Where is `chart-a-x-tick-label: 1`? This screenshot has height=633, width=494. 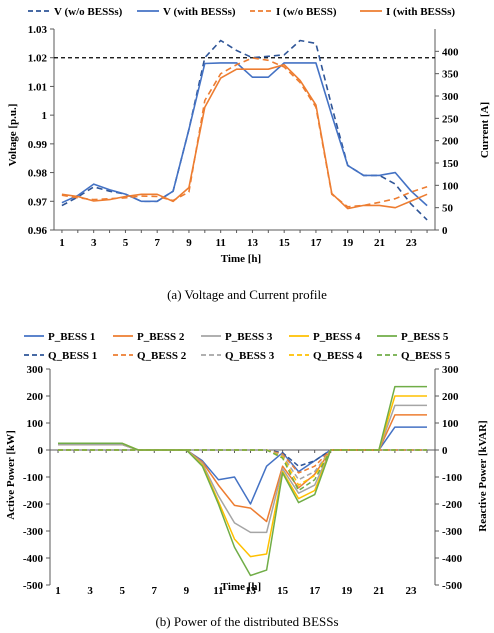
chart-a-x-tick-label: 1 is located at coordinates (62, 243).